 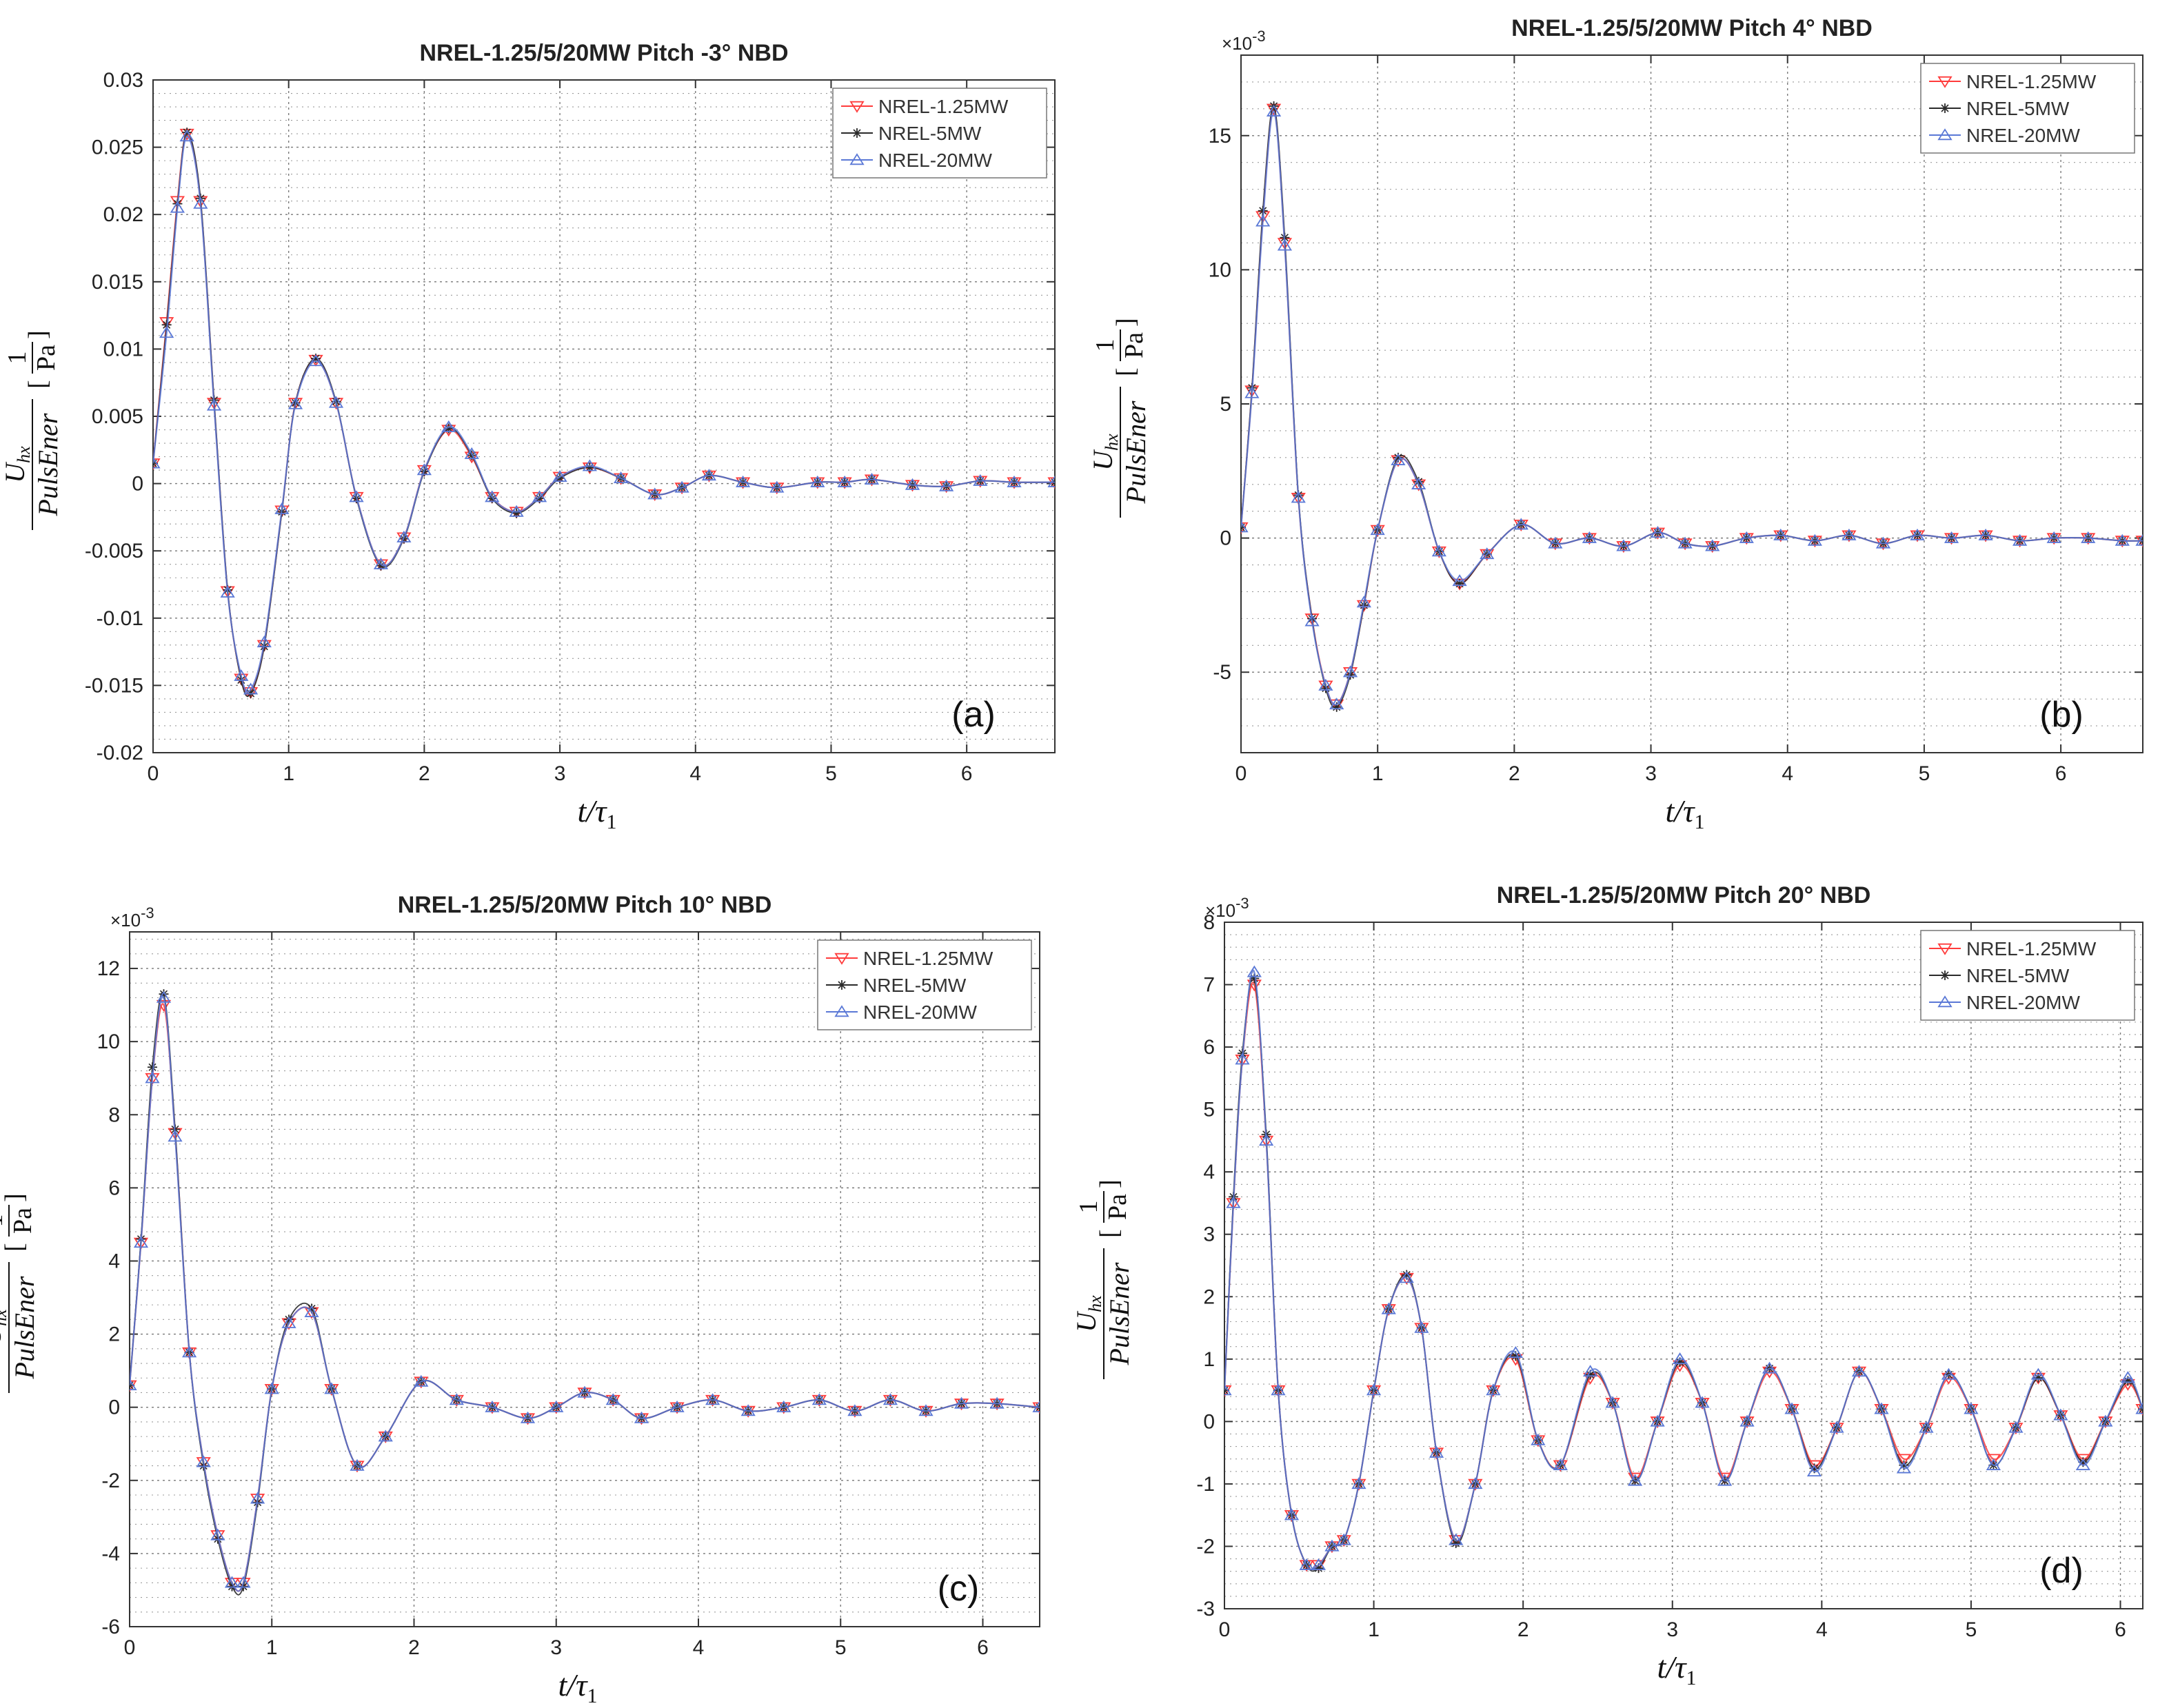 What do you see at coordinates (117, 147) in the screenshot?
I see `y-tick-label: 0.025` at bounding box center [117, 147].